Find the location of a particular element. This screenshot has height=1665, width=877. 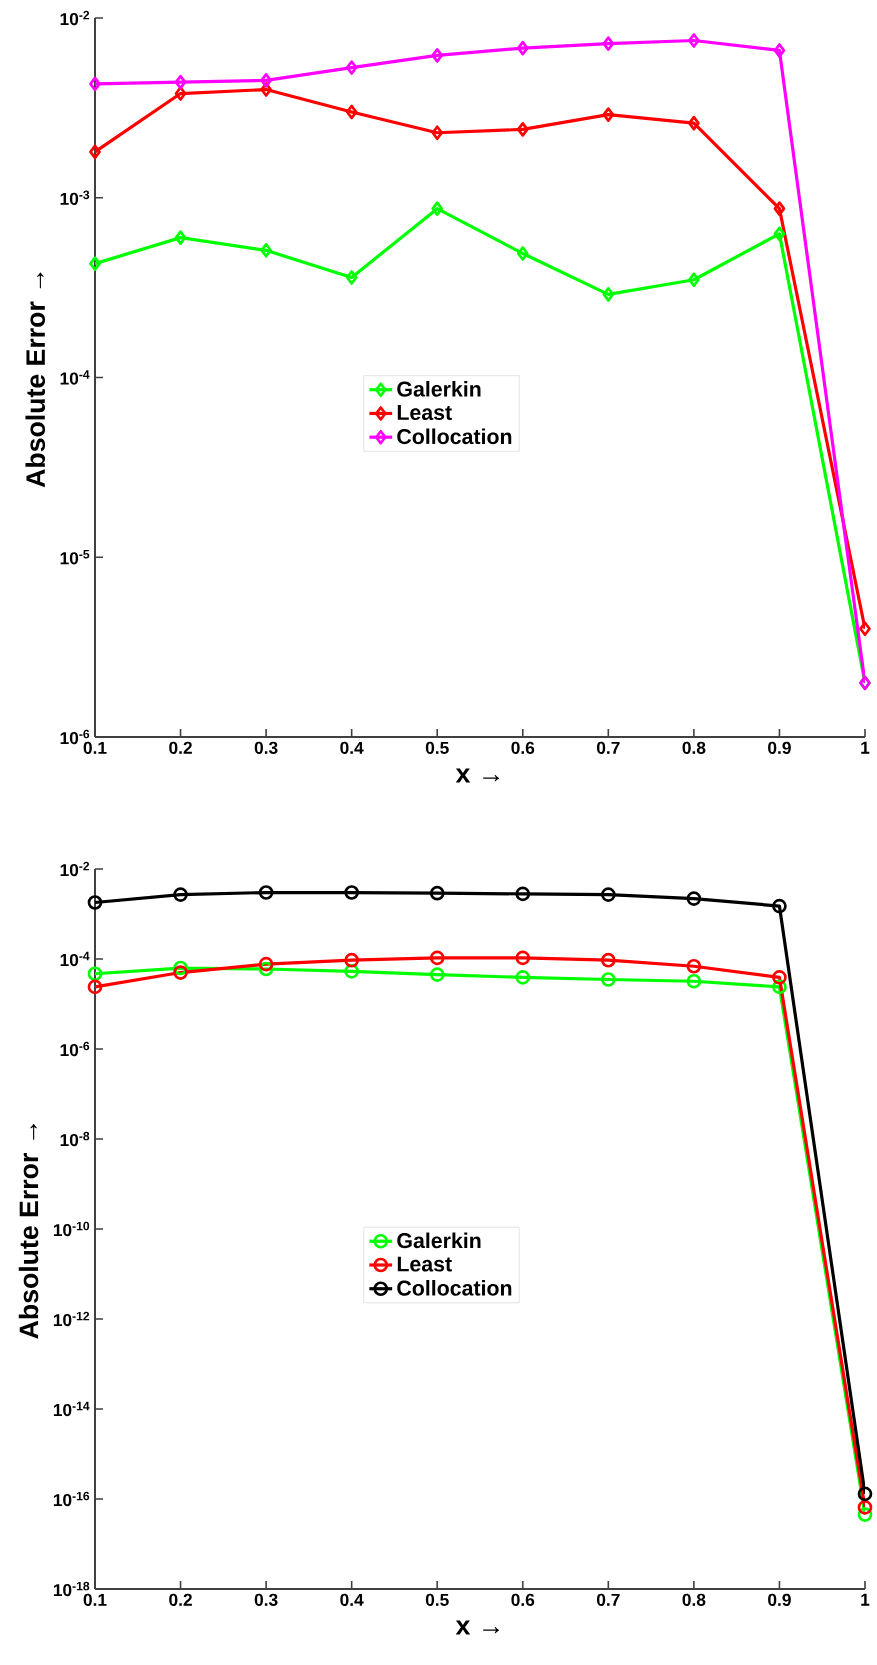

y-tick-label: 10$^{-10}$ is located at coordinates (71, 1229).